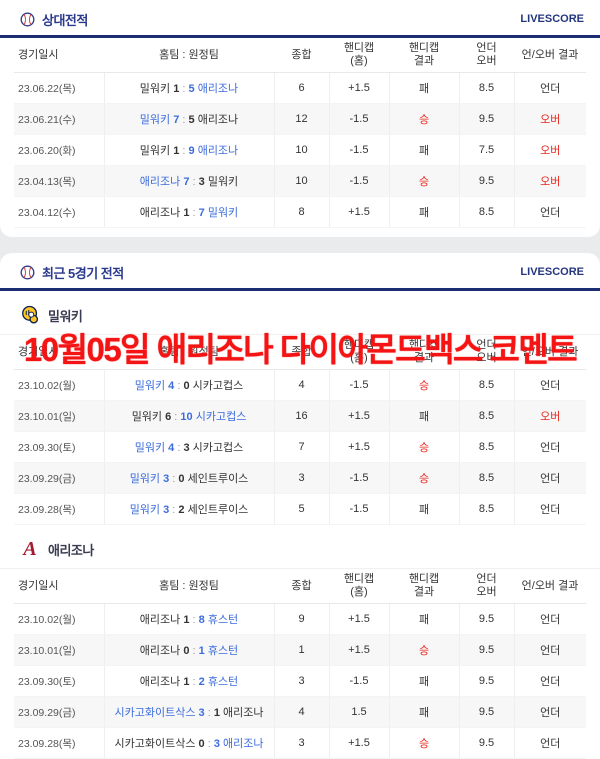 This screenshot has height=759, width=600. I want to click on match-teams-score: 밀워키 3 : 2 세인트루이스, so click(188, 509).